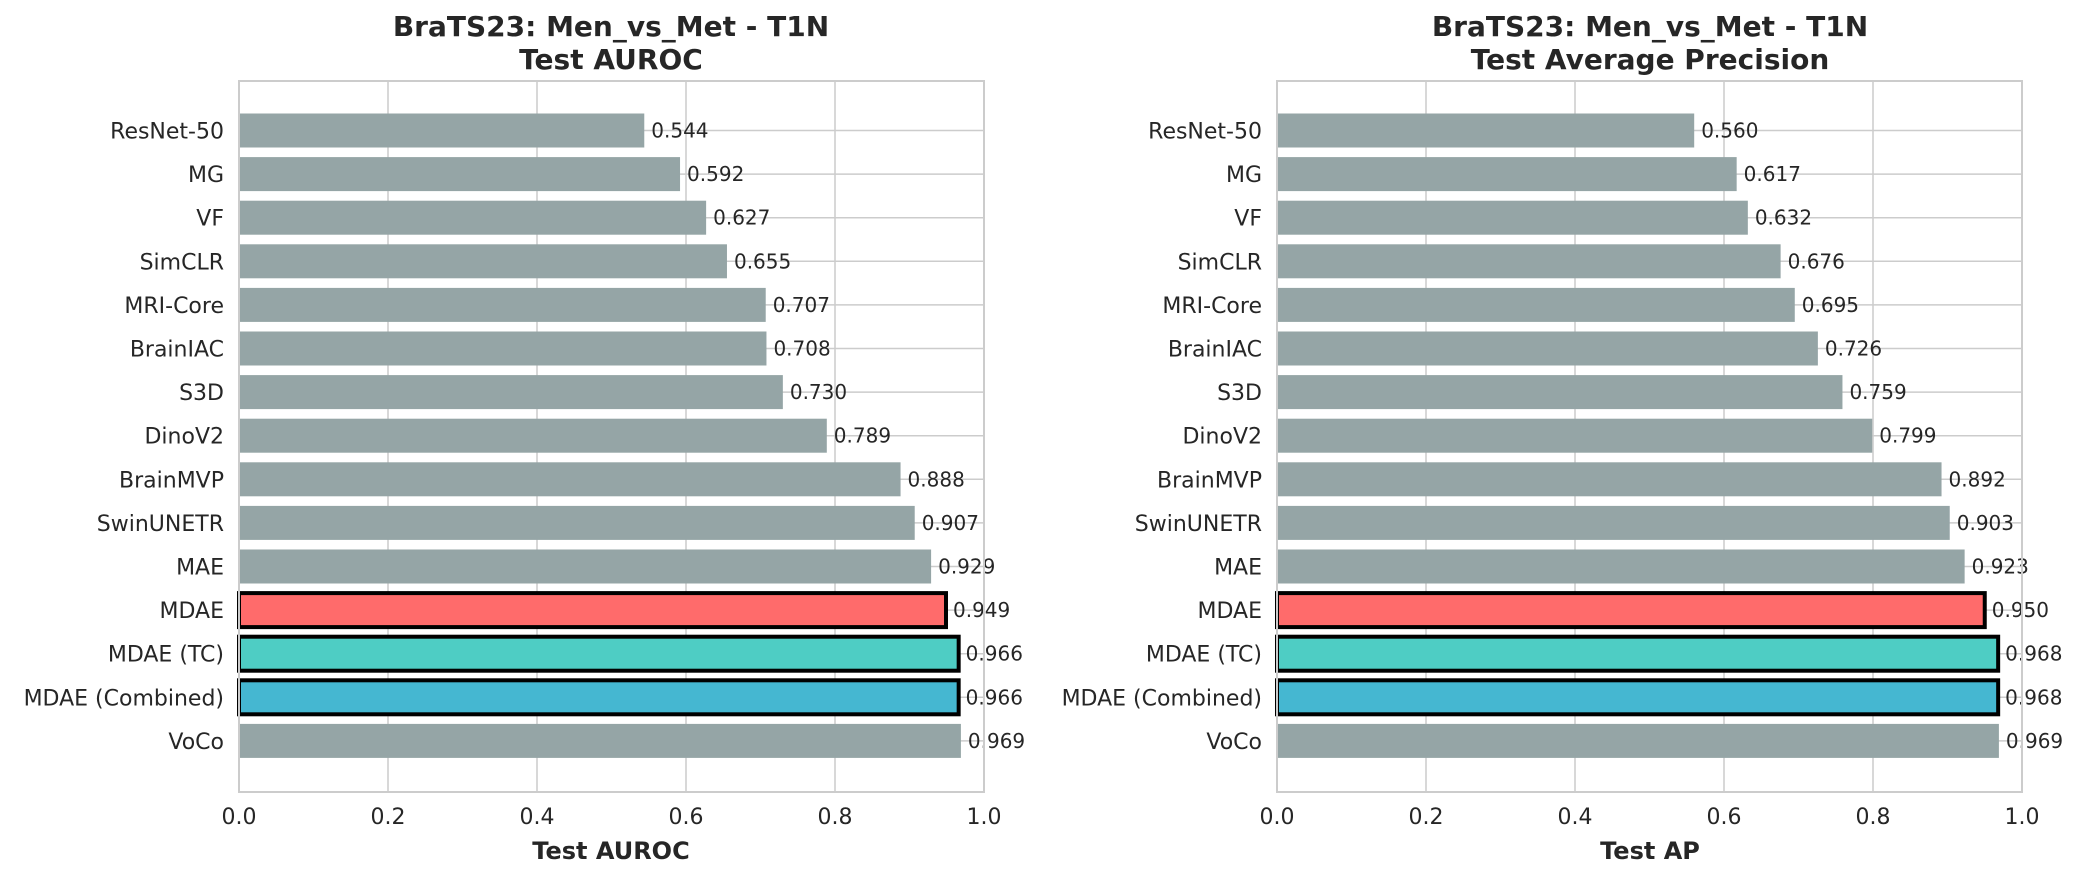 This screenshot has width=2081, height=876. What do you see at coordinates (862, 436) in the screenshot?
I see `value-label: 0.789` at bounding box center [862, 436].